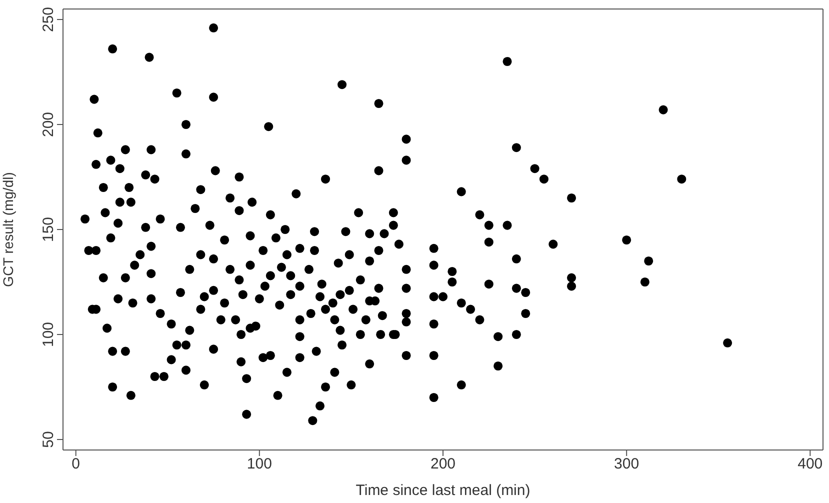  Describe the element at coordinates (48, 229) in the screenshot. I see `y-tick-label: 150` at that location.